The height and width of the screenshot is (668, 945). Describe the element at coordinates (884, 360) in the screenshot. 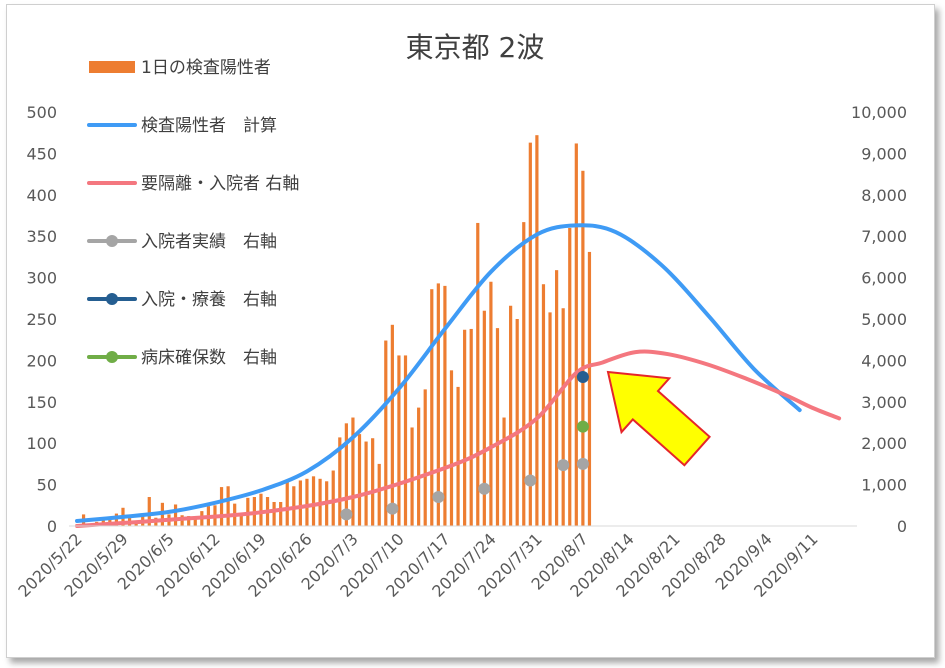

I see `y-right-tick-label: 4,000` at that location.